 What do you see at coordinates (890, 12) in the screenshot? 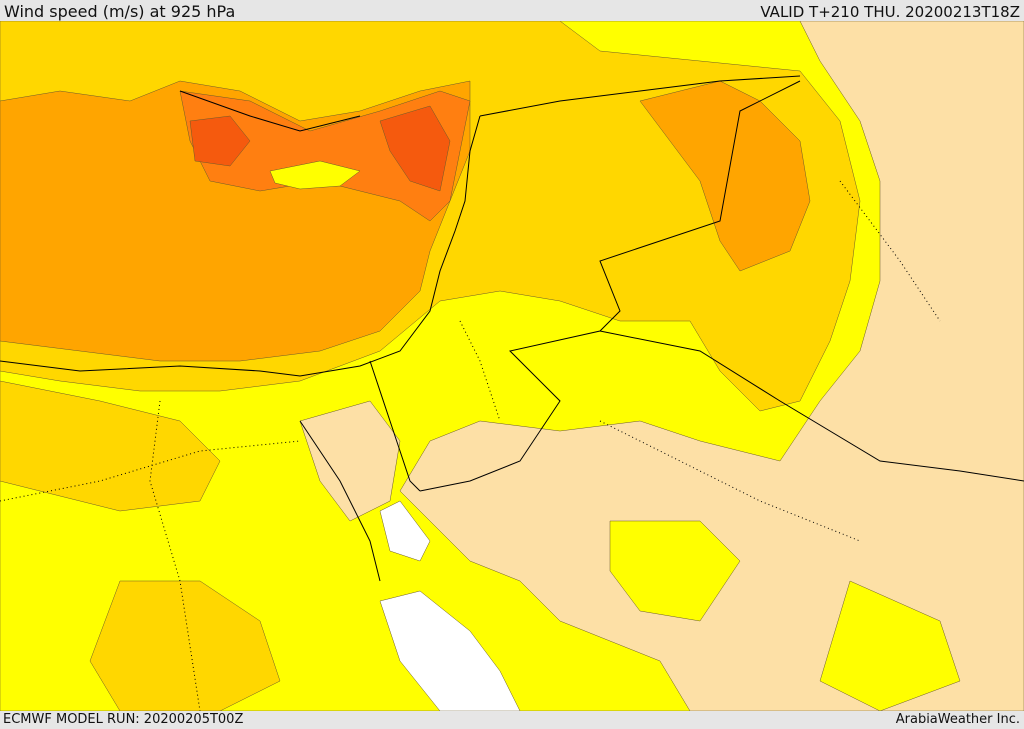
I see `valid-time: VALID T+210 THU. 20200213T18Z` at bounding box center [890, 12].